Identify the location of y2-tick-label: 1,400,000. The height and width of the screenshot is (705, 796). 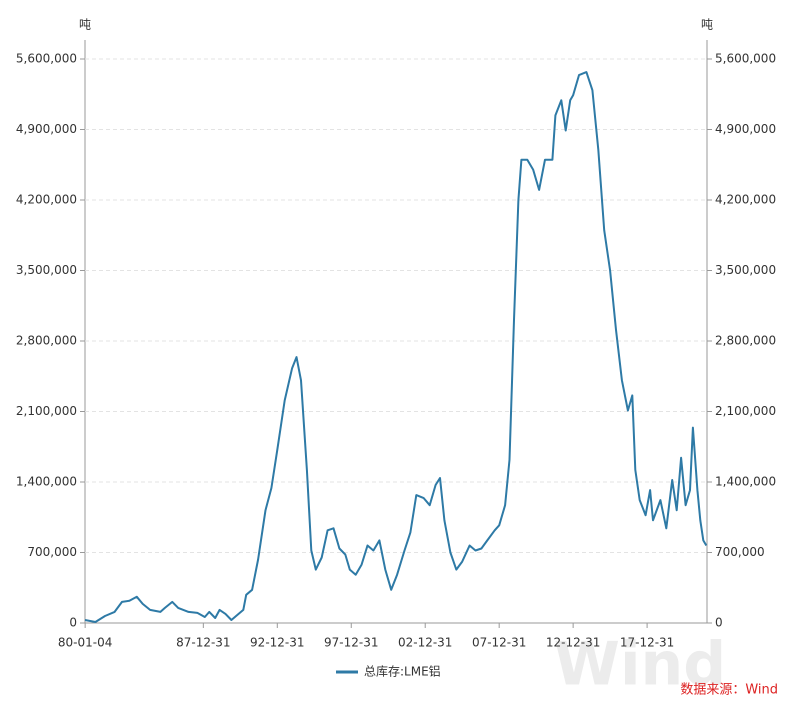
(745, 482).